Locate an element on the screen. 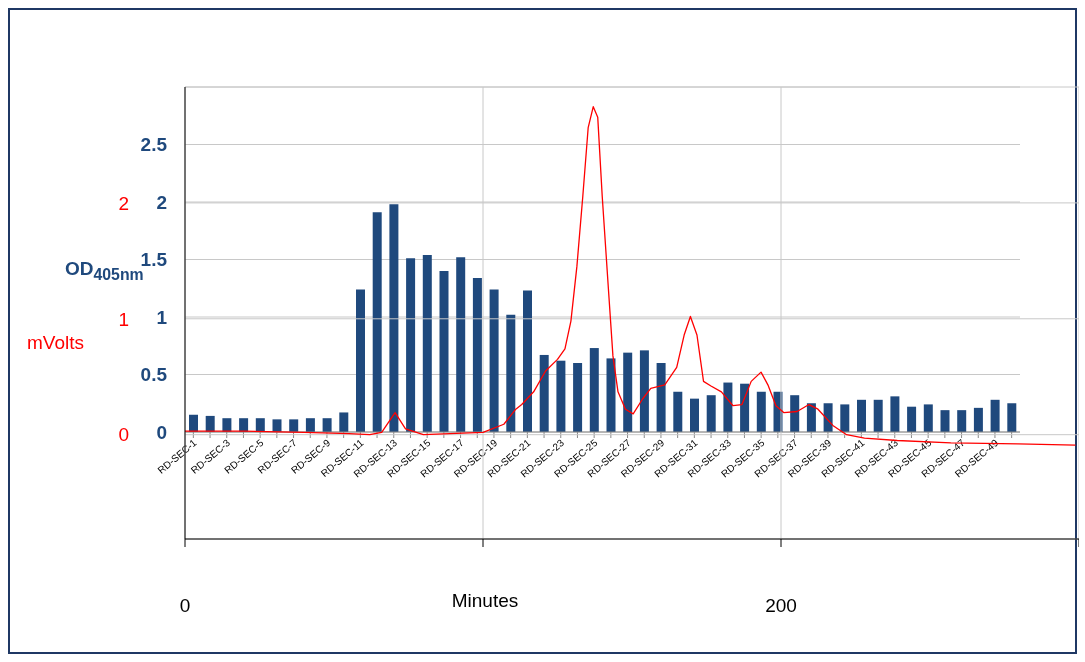 The height and width of the screenshot is (662, 1085). y-tick-label: 1.5 is located at coordinates (154, 260).